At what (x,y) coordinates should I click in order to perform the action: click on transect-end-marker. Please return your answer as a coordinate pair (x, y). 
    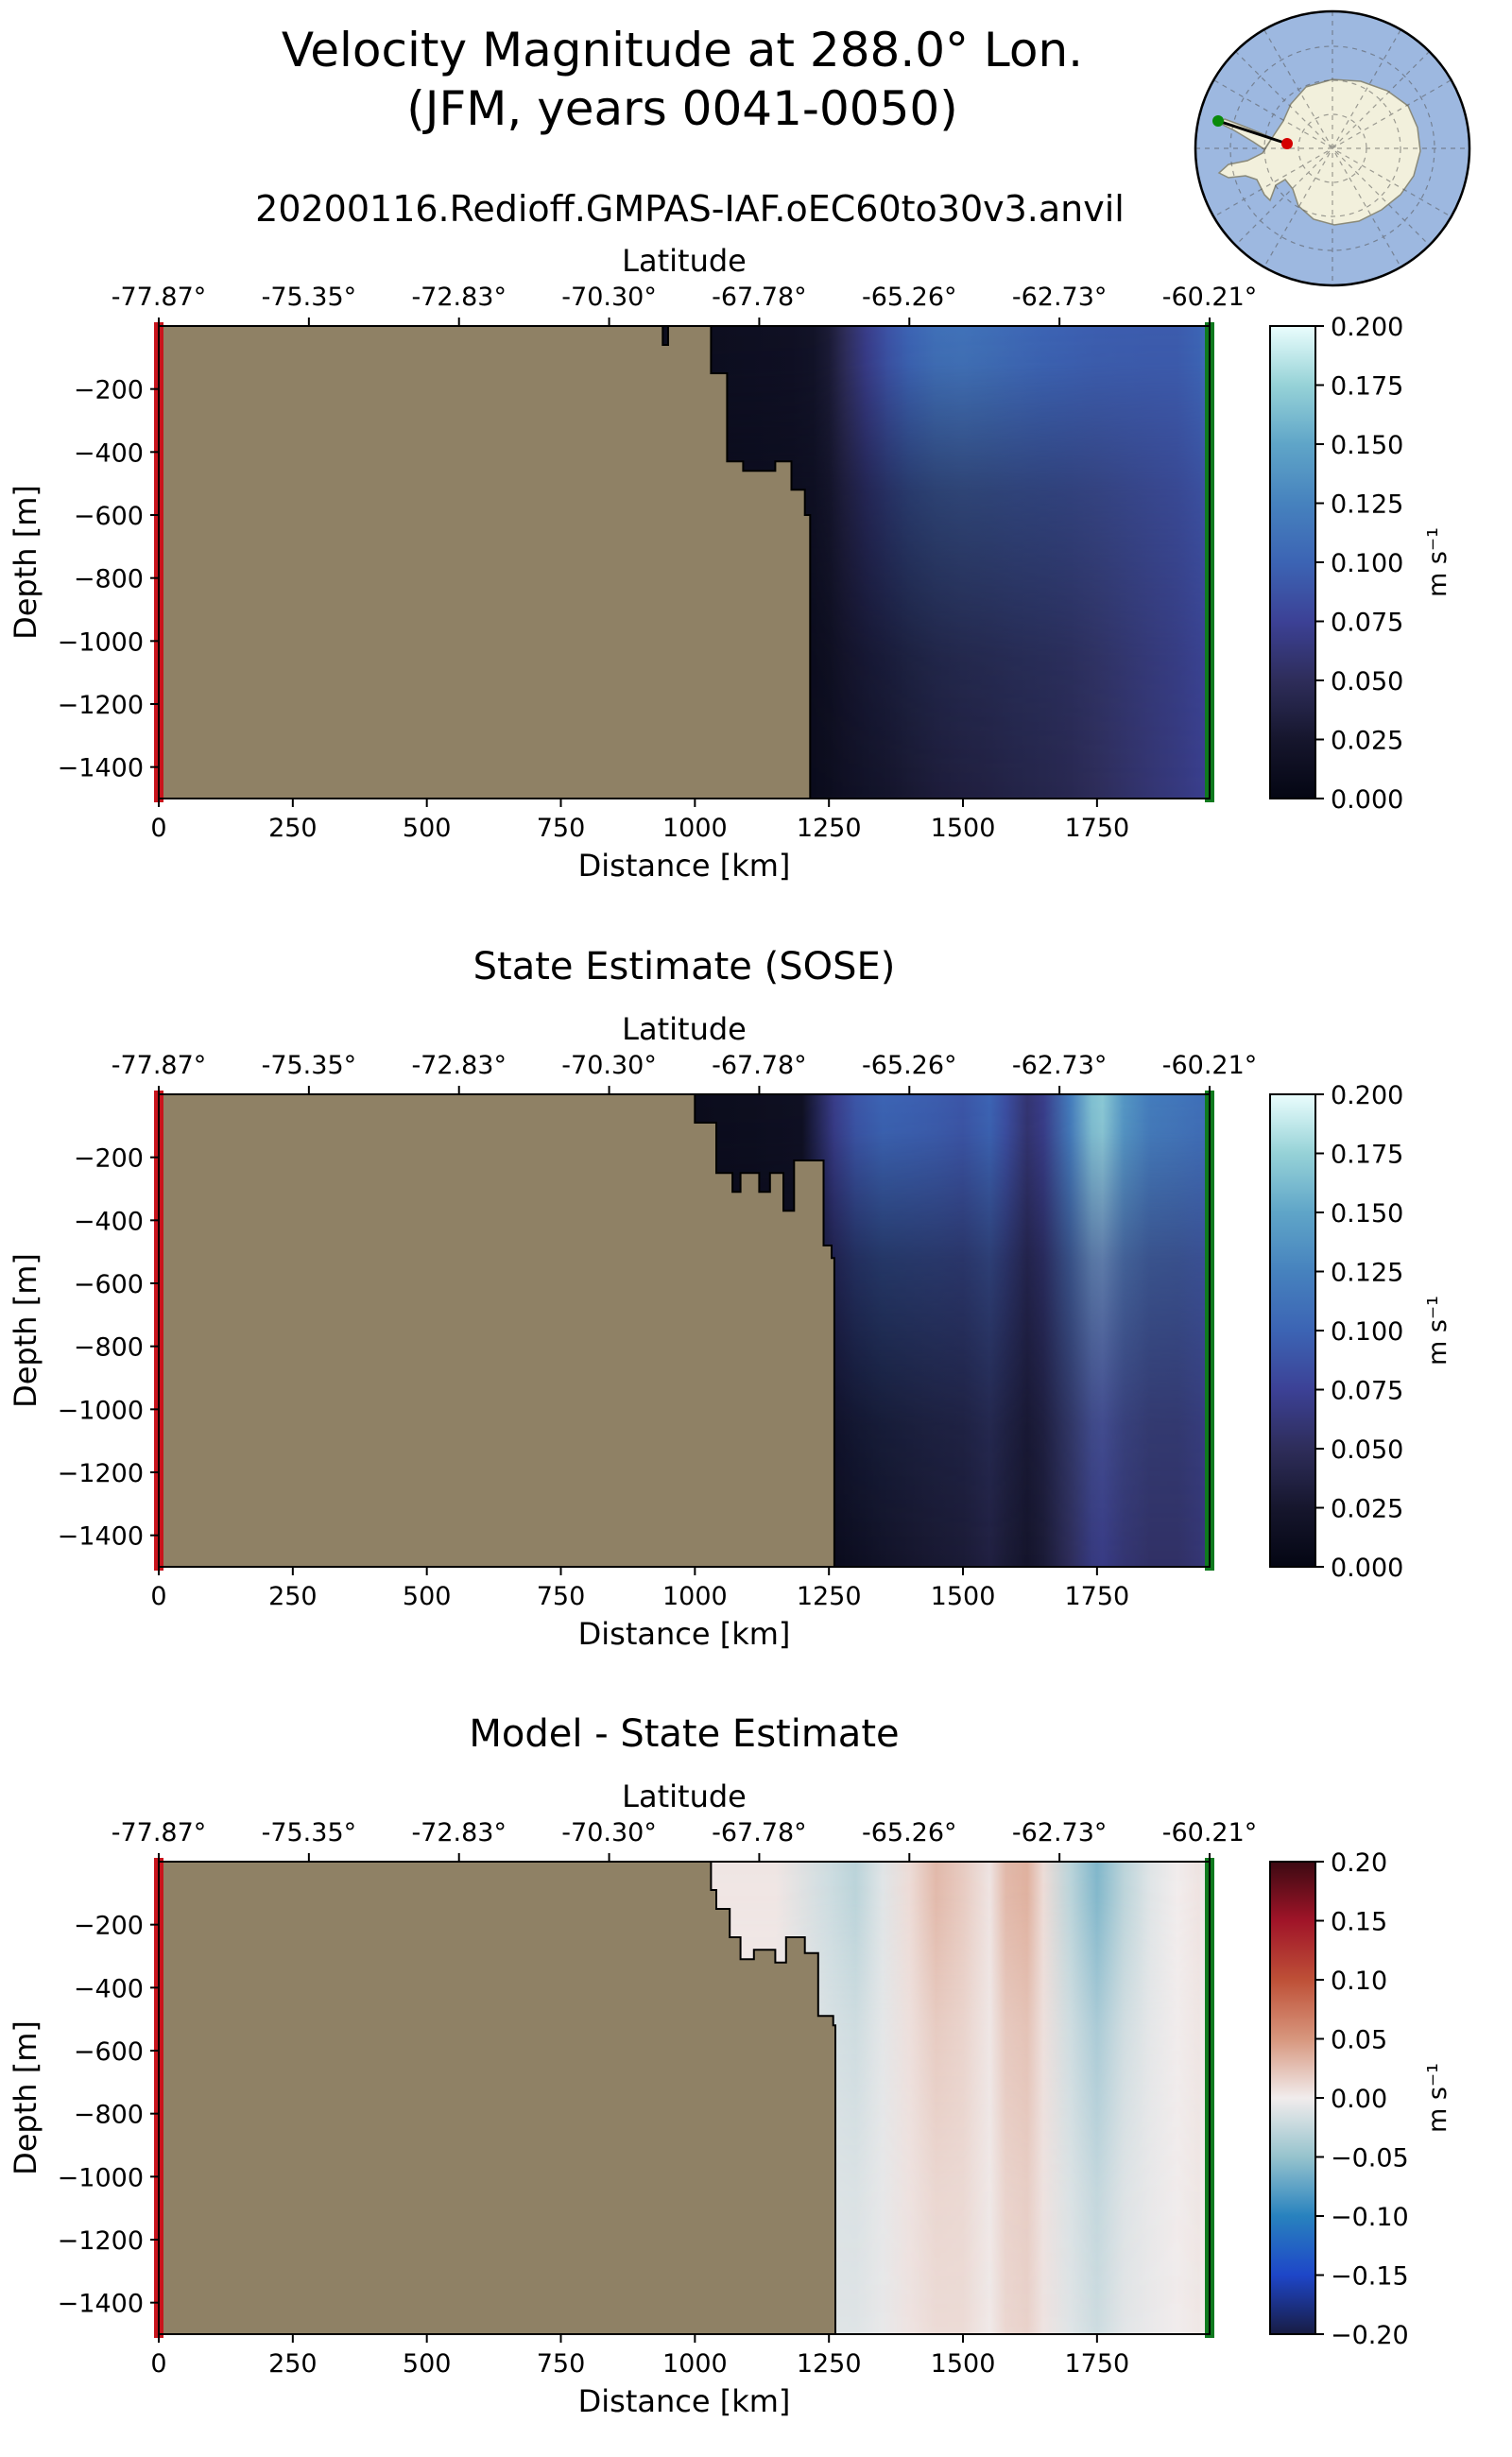
    Looking at the image, I should click on (1218, 121).